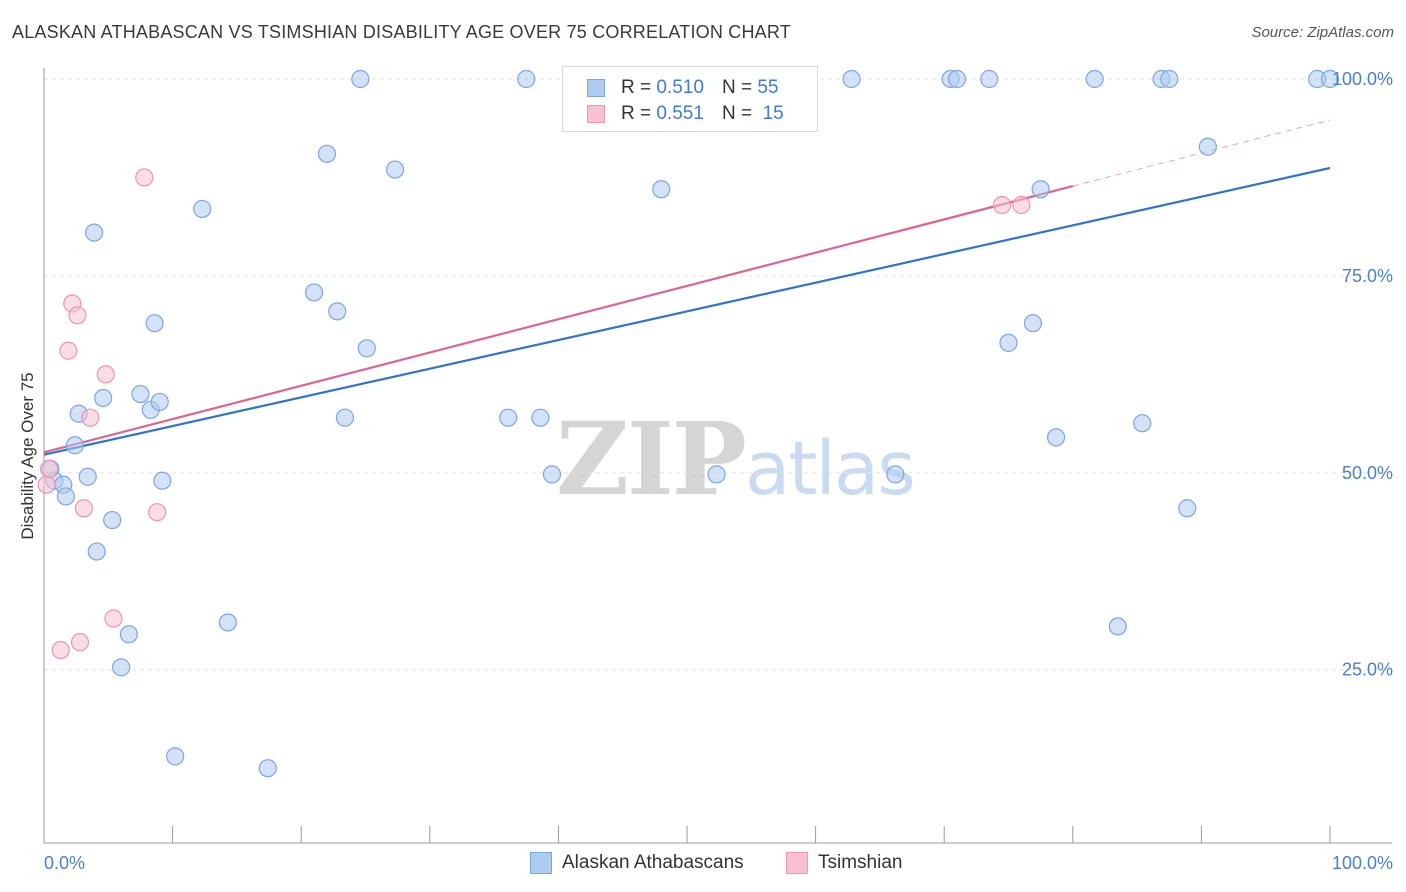 This screenshot has width=1406, height=892. Describe the element at coordinates (1367, 276) in the screenshot. I see `y-tick-label: 75.0%` at that location.